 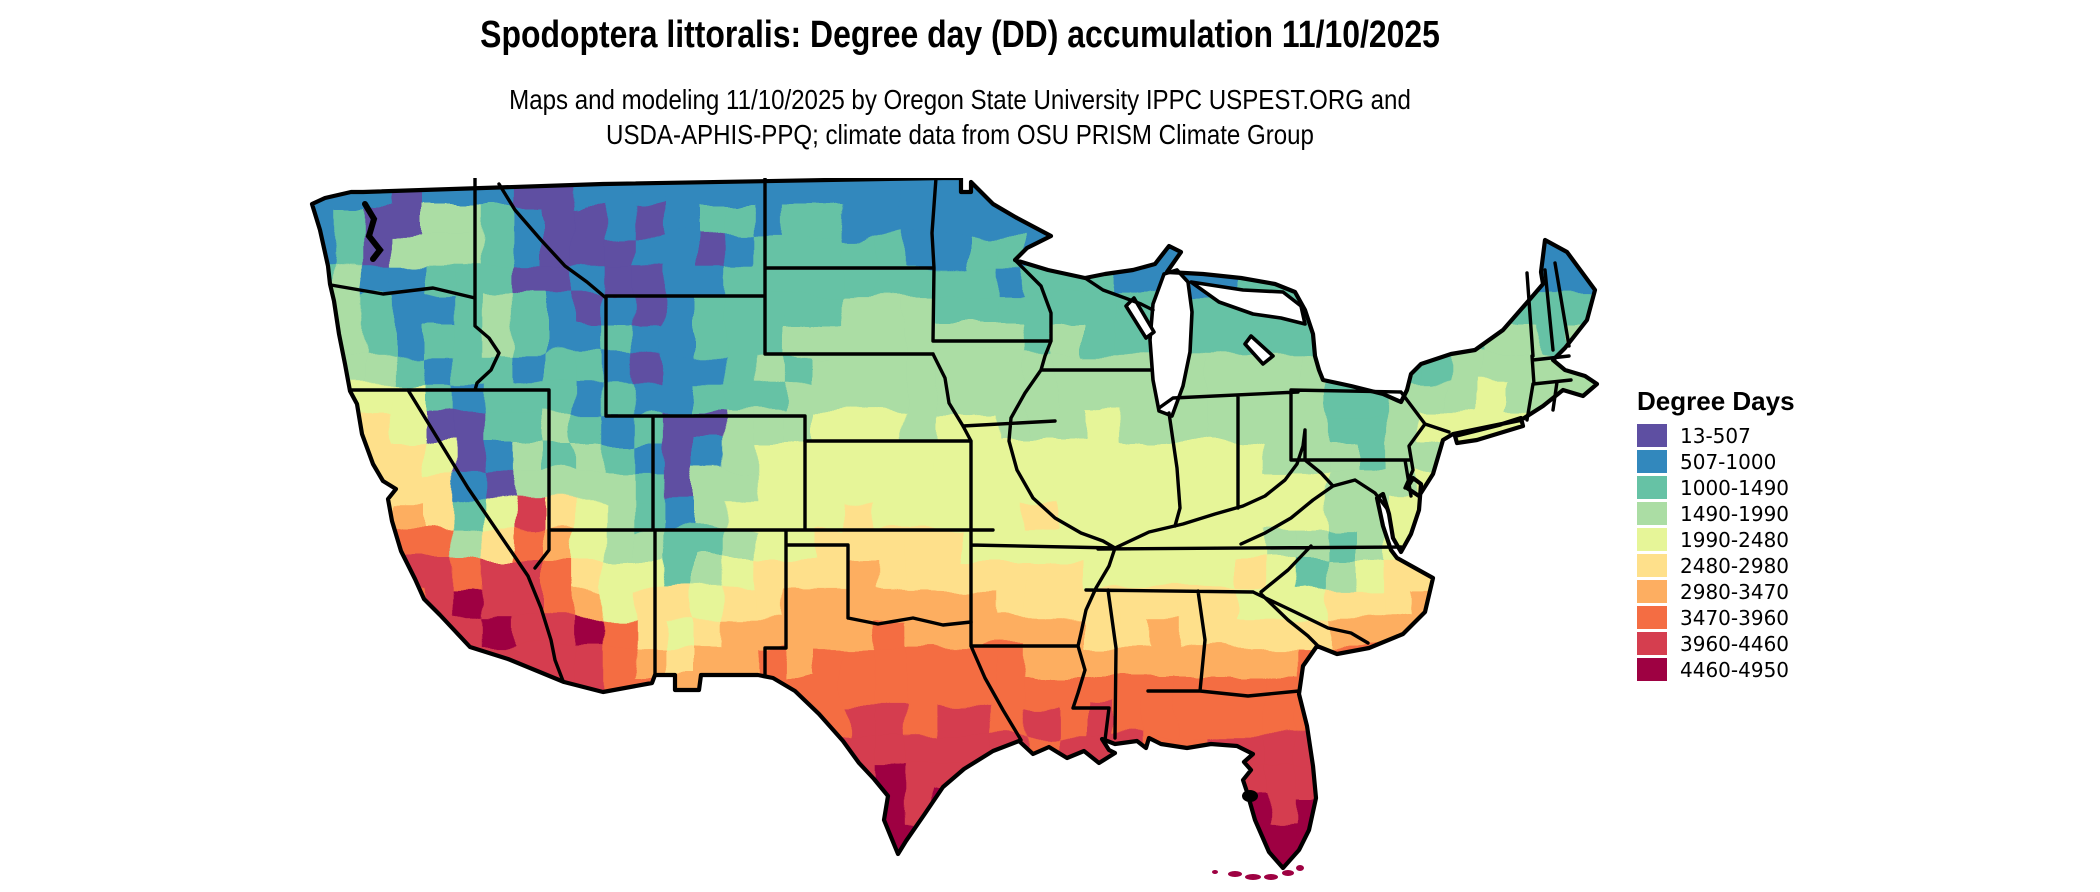 I want to click on legend-label: 2980-3470, so click(x=1735, y=591).